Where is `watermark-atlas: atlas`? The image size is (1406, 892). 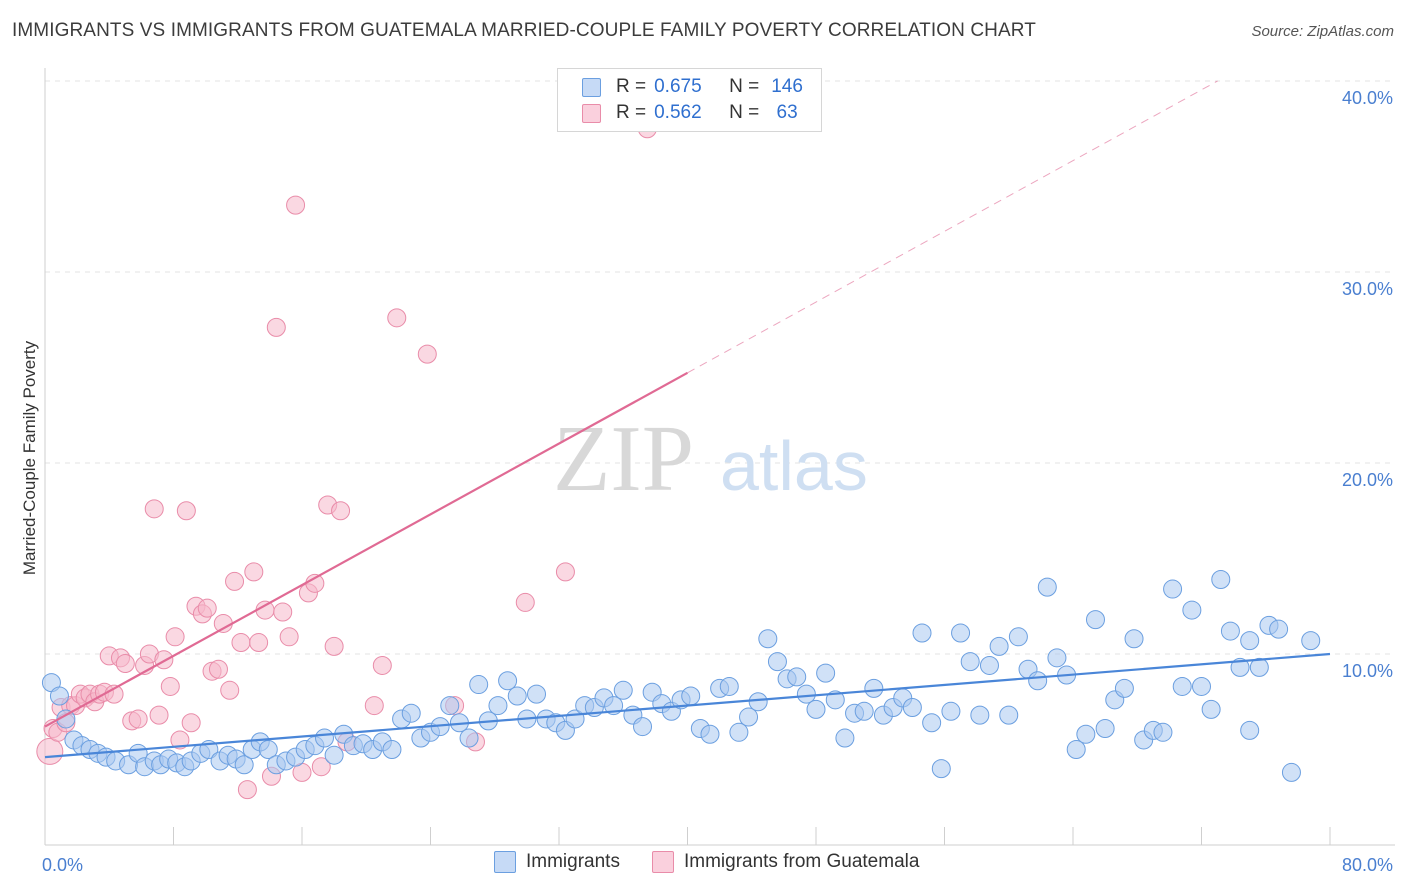
watermark-atlas: atlas is located at coordinates (794, 466).